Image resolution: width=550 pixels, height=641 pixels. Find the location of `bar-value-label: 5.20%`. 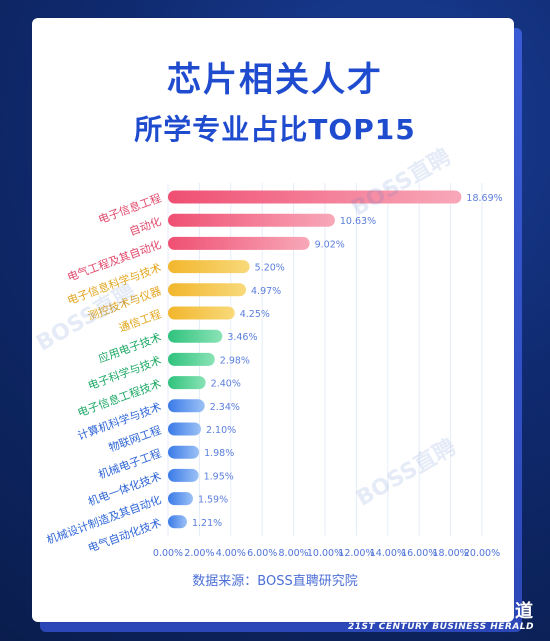

bar-value-label: 5.20% is located at coordinates (270, 268).